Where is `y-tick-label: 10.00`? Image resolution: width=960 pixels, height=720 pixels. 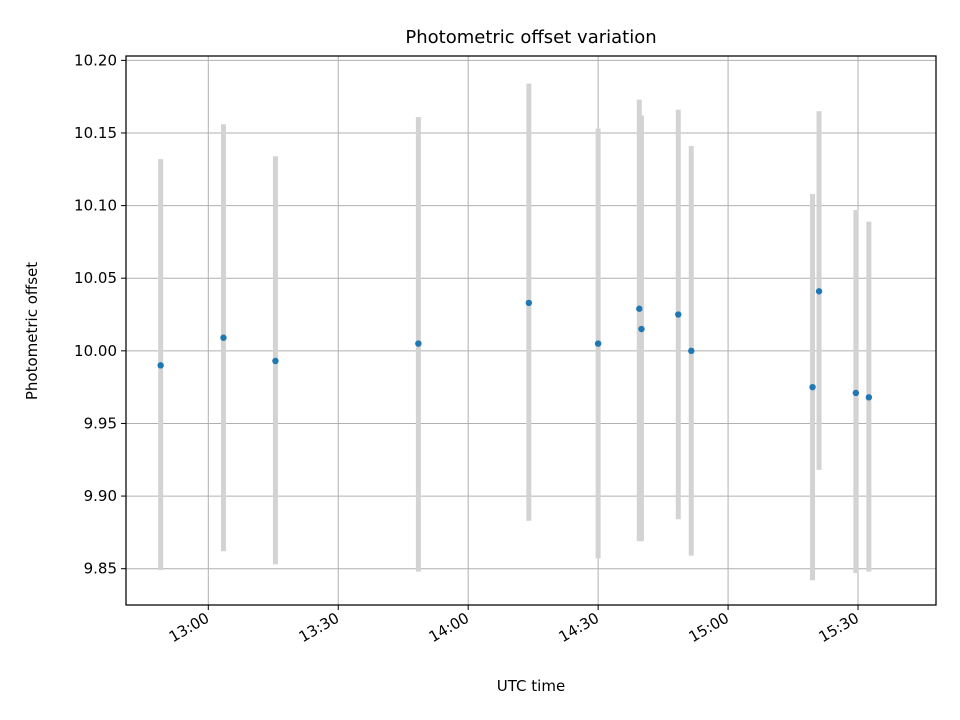 y-tick-label: 10.00 is located at coordinates (95, 351).